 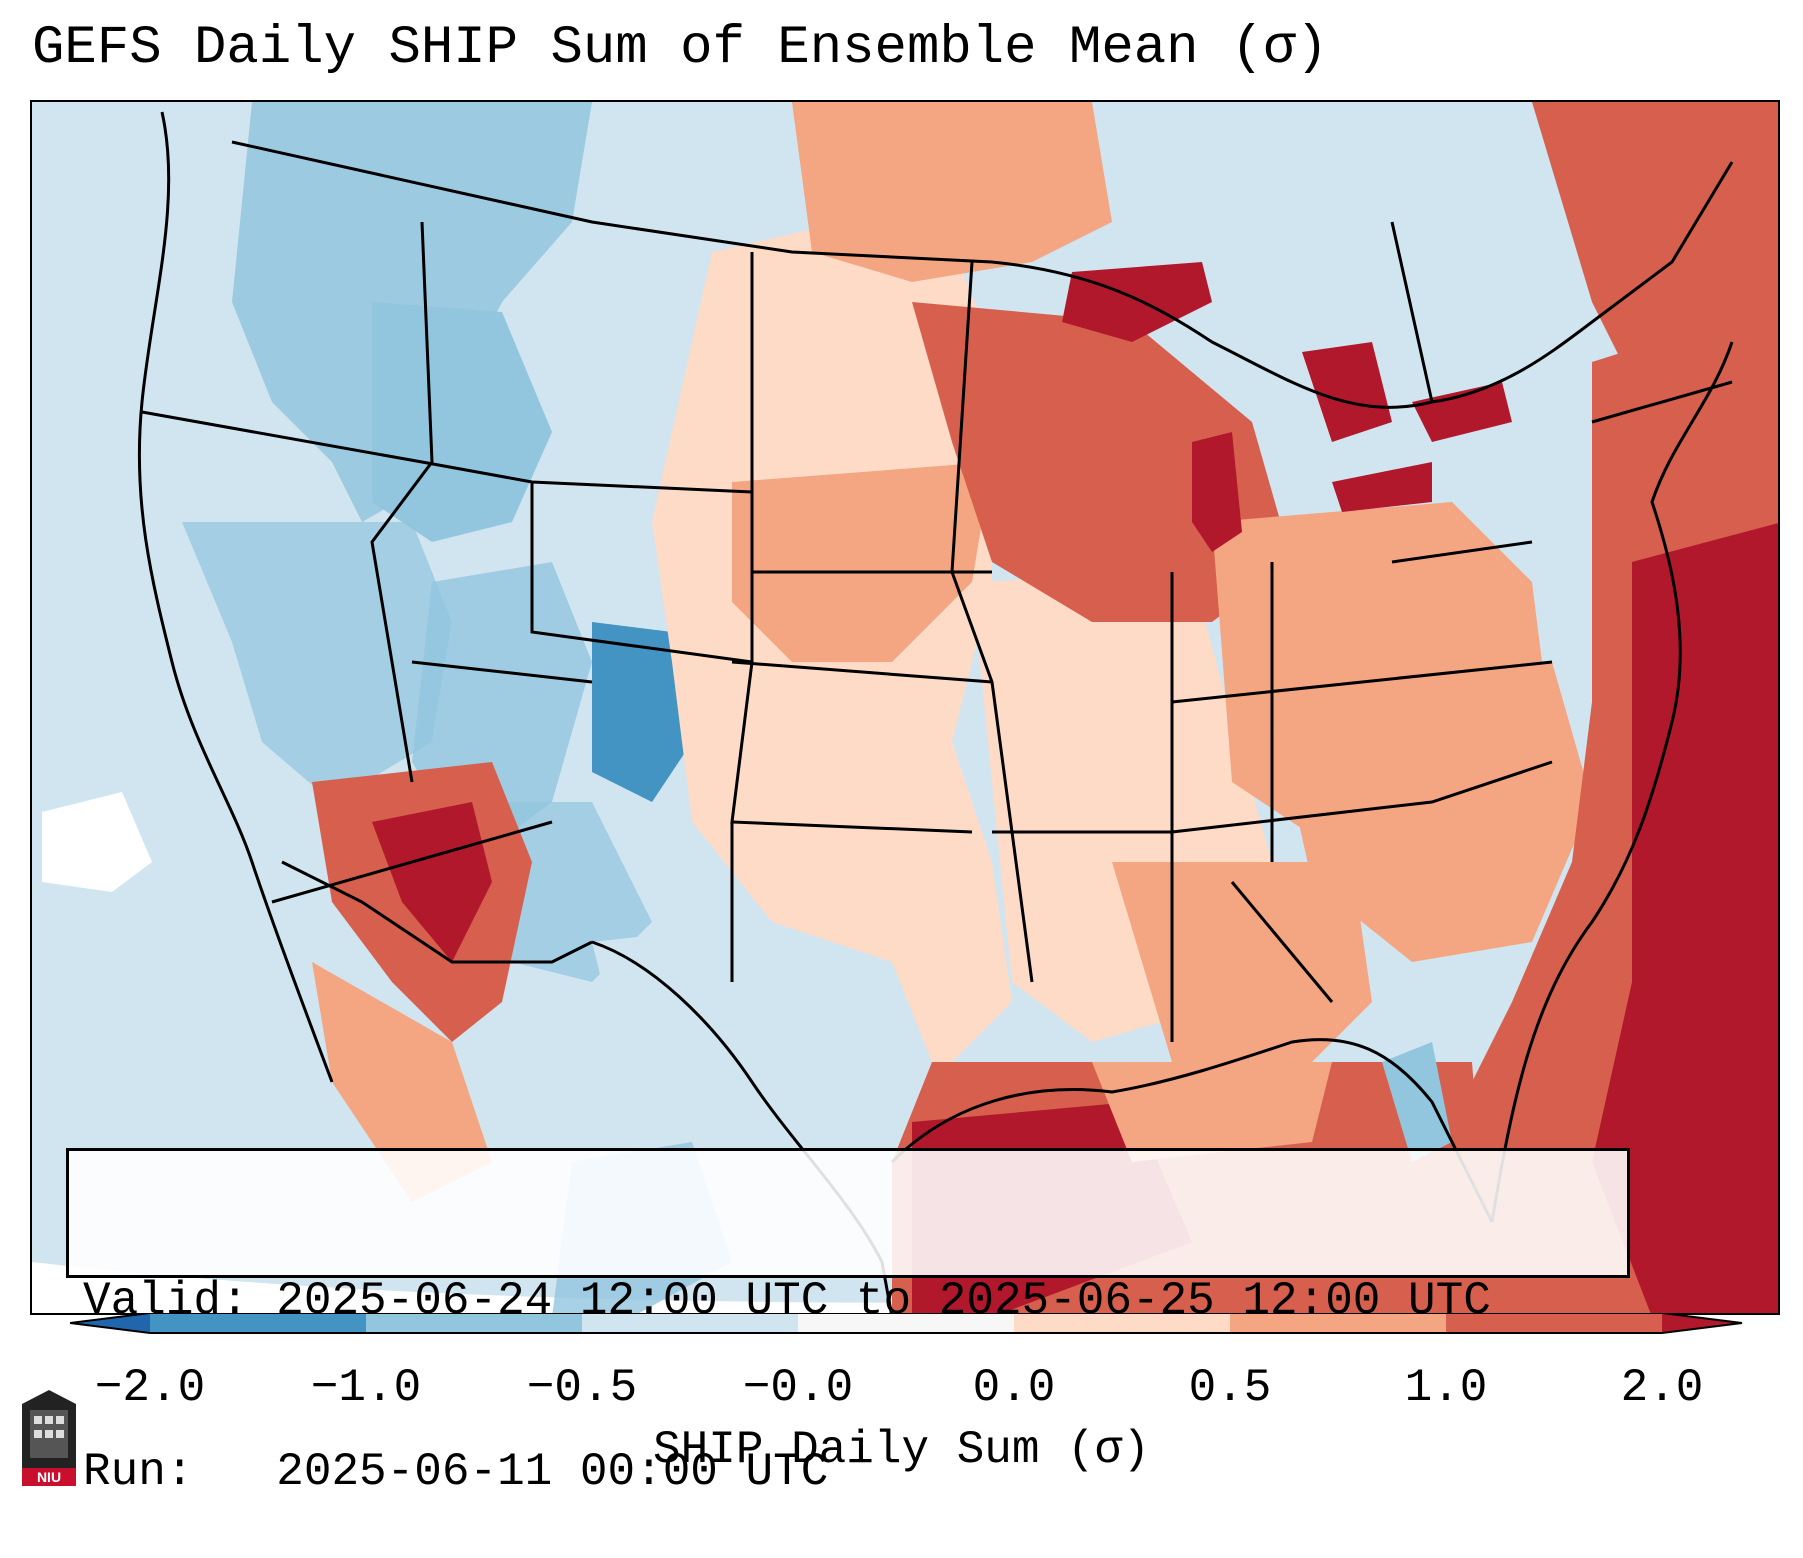 I want to click on northeast-red, so click(x=1655, y=242).